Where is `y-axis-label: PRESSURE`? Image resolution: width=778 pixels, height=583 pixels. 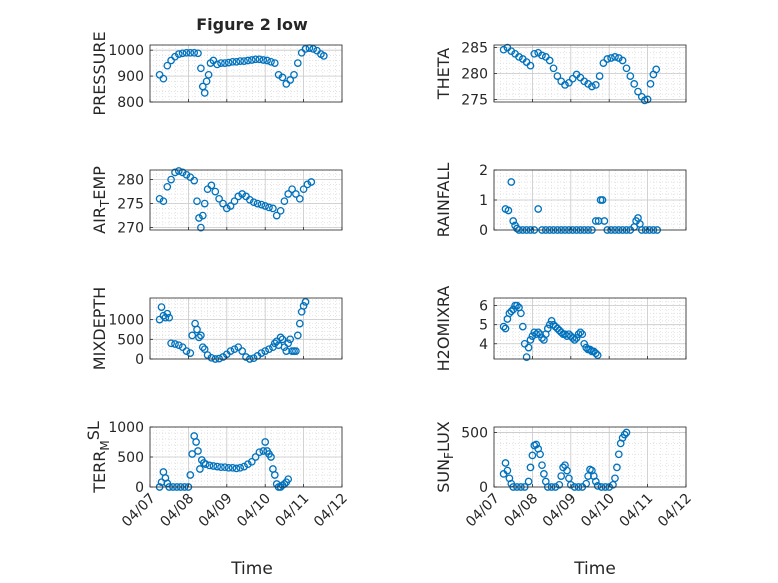
y-axis-label: PRESSURE is located at coordinates (99, 73).